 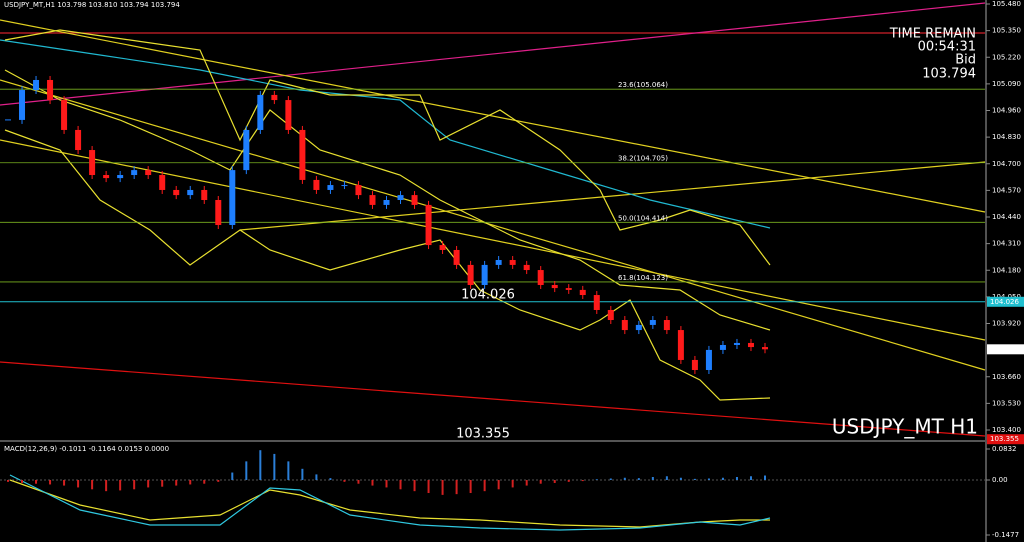 I want to click on y-tick-label: 104.180, so click(x=1006, y=270).